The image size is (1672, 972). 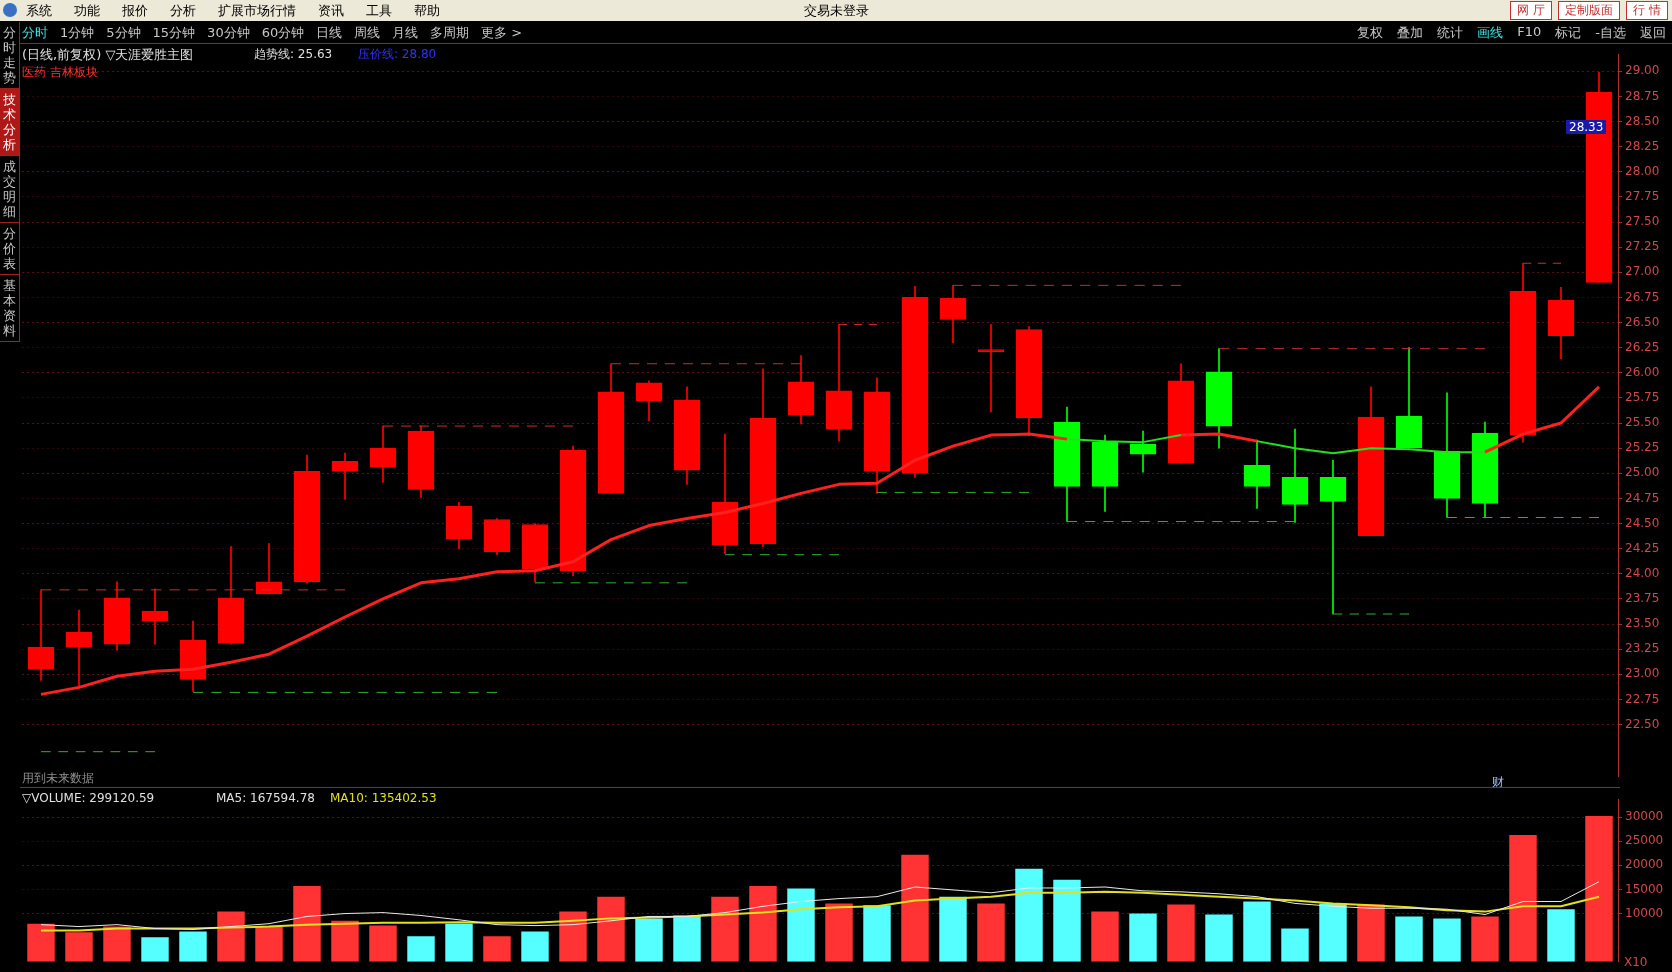 What do you see at coordinates (1642, 95) in the screenshot?
I see `y-tick-label: 28.75` at bounding box center [1642, 95].